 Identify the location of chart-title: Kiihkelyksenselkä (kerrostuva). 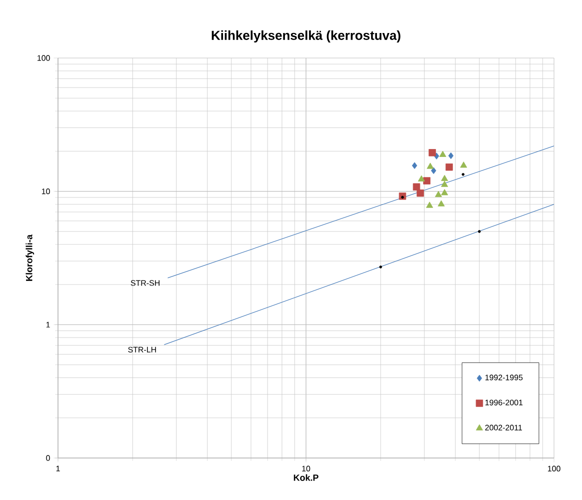
(306, 36).